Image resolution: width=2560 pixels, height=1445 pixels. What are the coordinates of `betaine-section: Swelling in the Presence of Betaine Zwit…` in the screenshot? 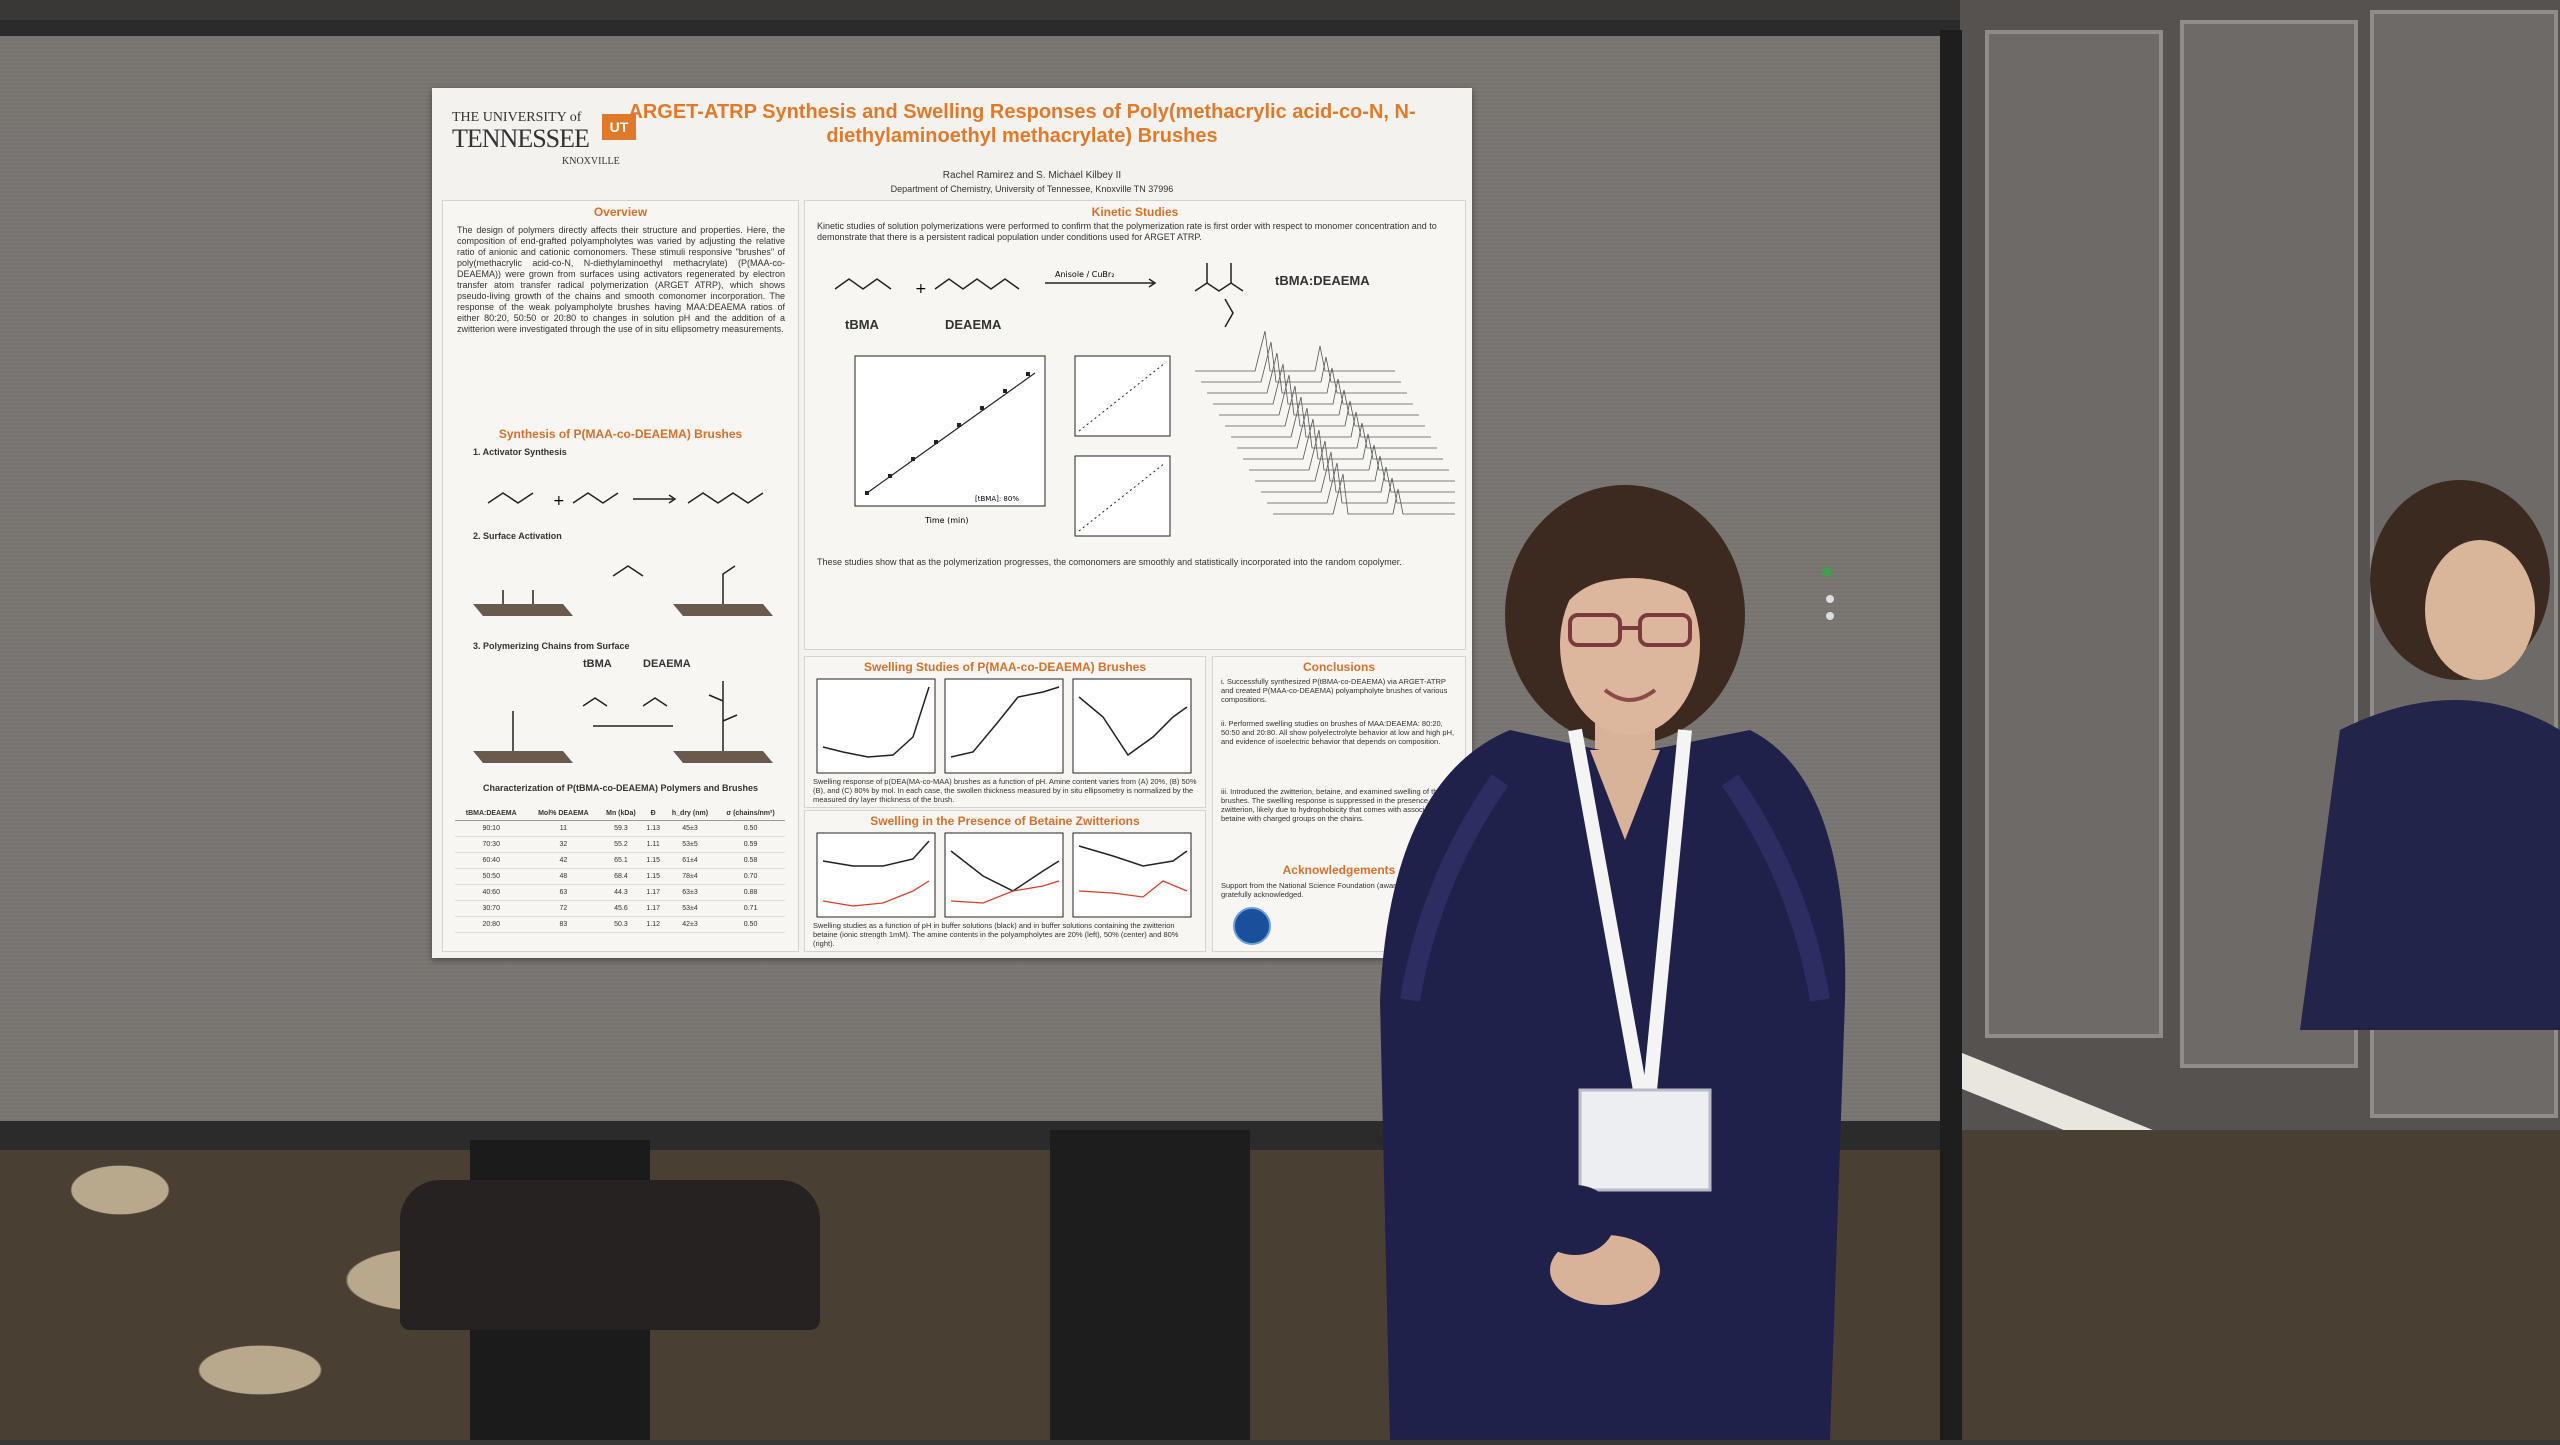 It's located at (1005, 881).